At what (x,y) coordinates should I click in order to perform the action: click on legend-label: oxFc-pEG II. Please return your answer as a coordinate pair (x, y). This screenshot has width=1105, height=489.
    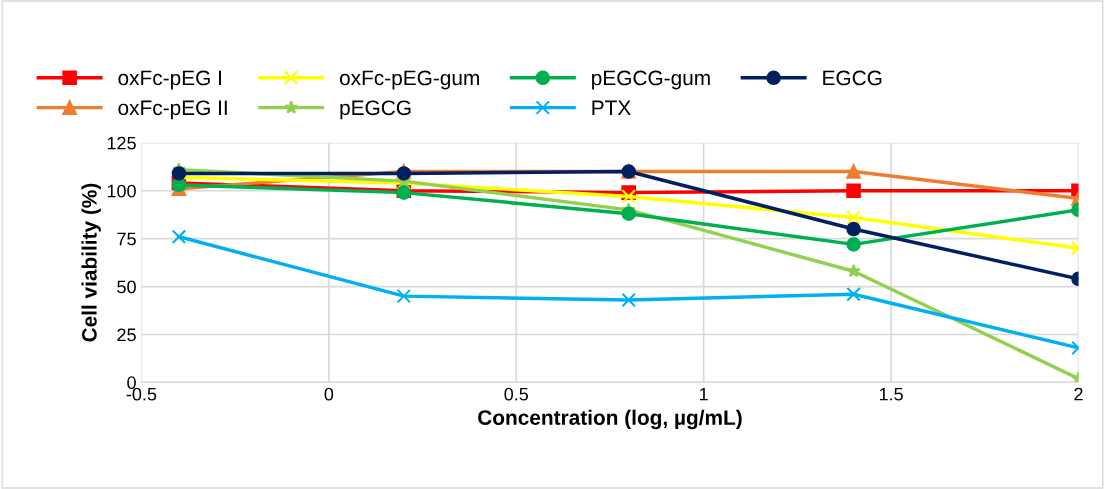
    Looking at the image, I should click on (172, 110).